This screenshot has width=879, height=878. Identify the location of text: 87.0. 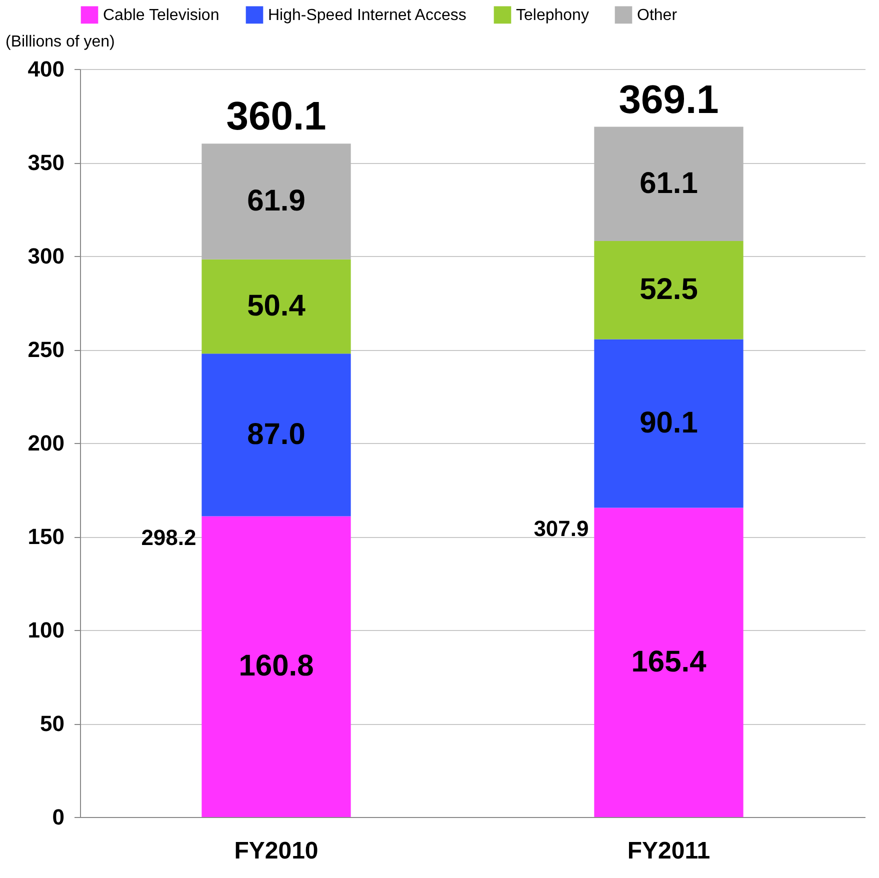
(276, 434).